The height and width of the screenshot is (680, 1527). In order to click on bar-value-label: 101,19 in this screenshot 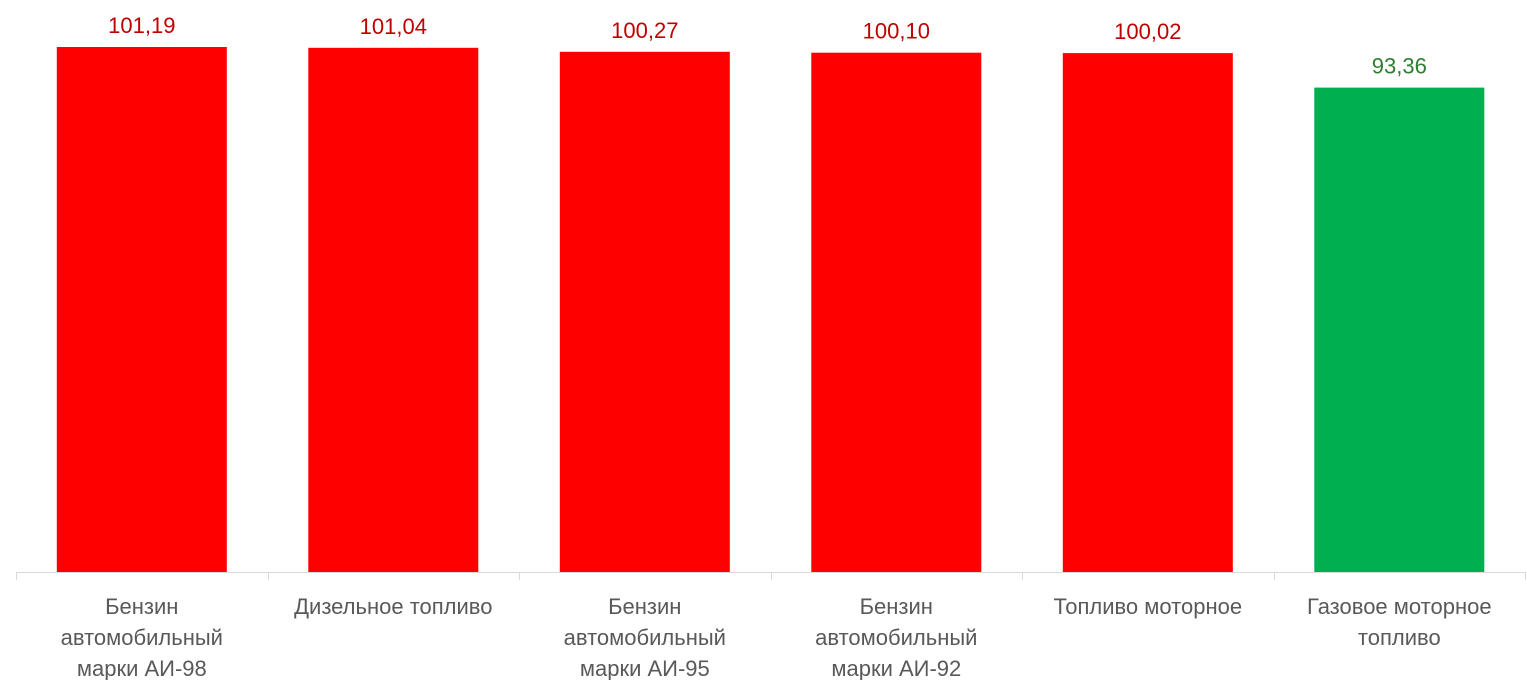, I will do `click(141, 25)`.